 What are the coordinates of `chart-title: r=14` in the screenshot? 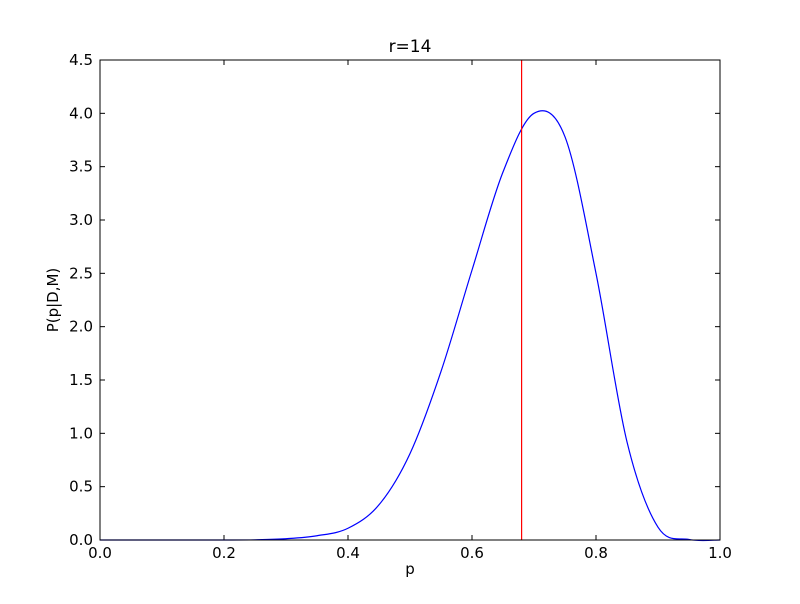 It's located at (410, 47).